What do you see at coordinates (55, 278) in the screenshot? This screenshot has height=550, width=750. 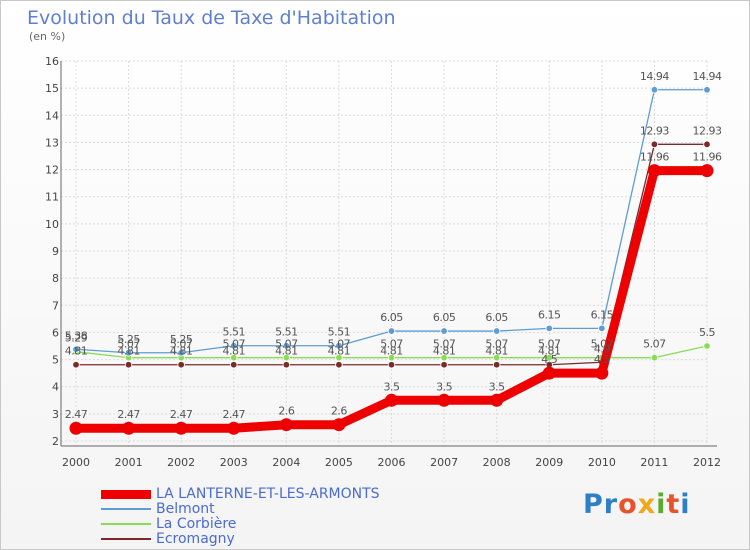 I see `y-tick-label: 8` at bounding box center [55, 278].